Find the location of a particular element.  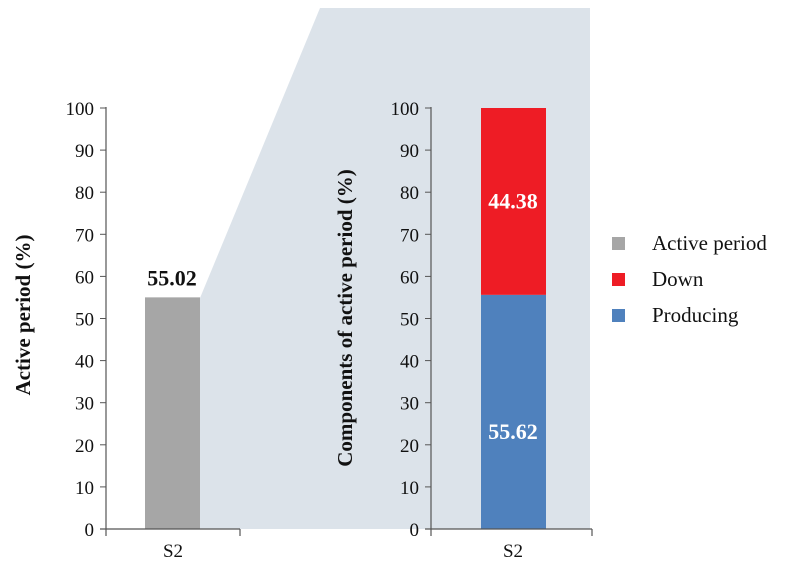

right-y-tick-label: 40 is located at coordinates (409, 362).